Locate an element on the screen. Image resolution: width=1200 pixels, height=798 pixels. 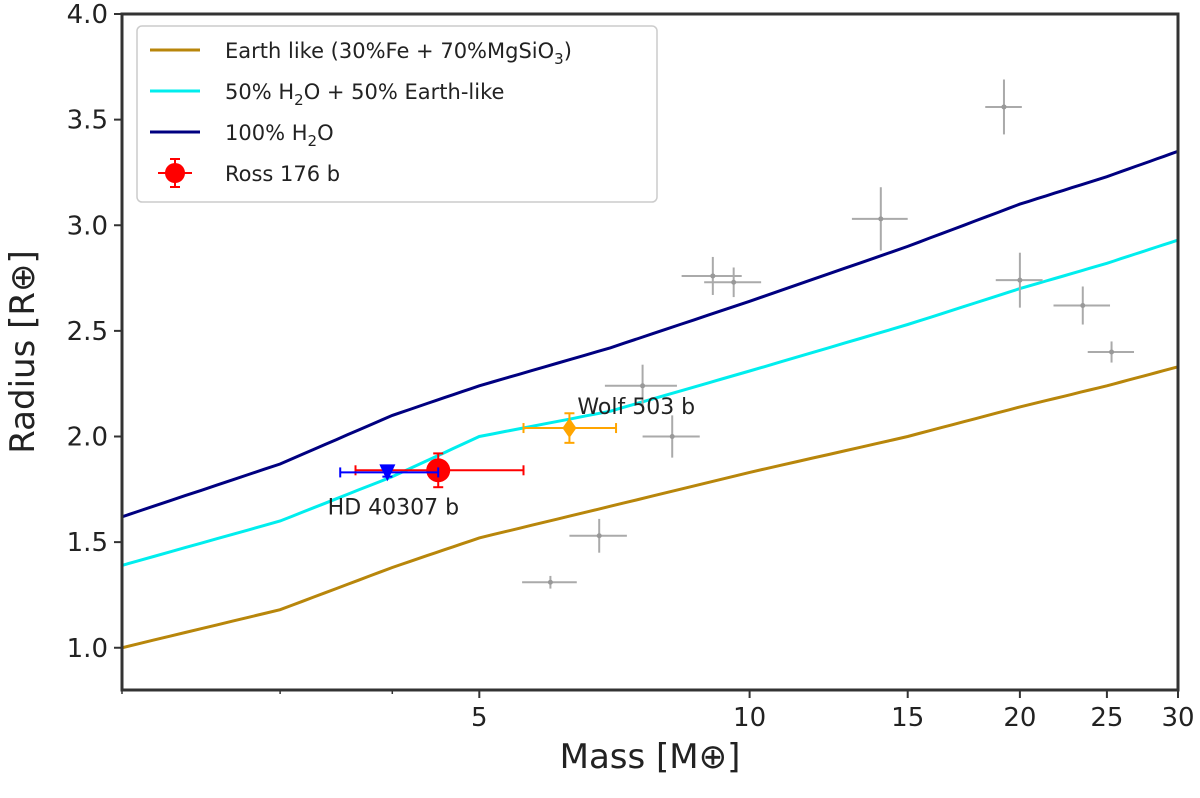
legend-box is located at coordinates (397, 114).